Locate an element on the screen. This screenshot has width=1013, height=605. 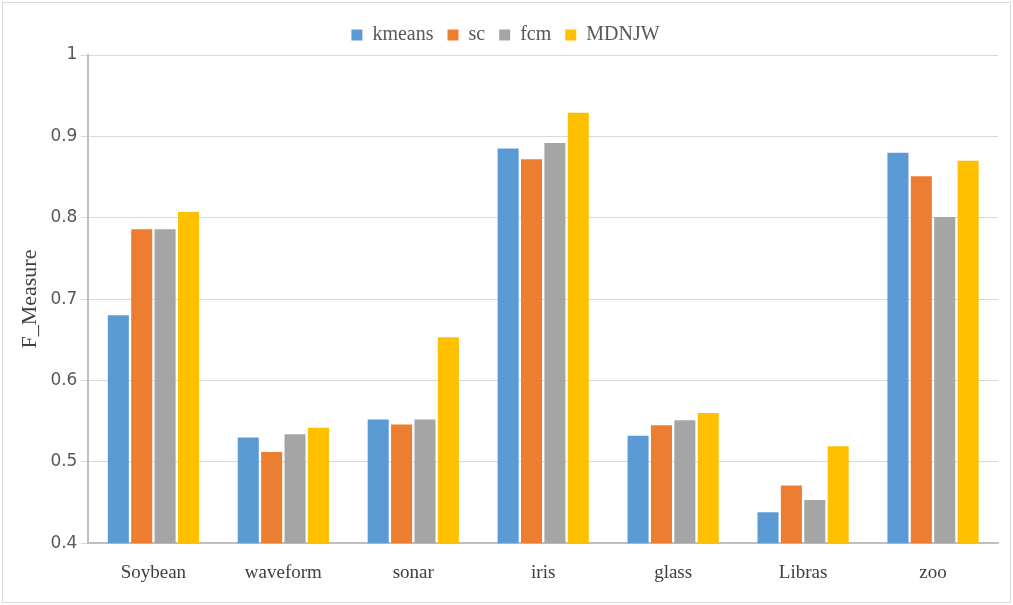
x-tick-label: waveform is located at coordinates (283, 571).